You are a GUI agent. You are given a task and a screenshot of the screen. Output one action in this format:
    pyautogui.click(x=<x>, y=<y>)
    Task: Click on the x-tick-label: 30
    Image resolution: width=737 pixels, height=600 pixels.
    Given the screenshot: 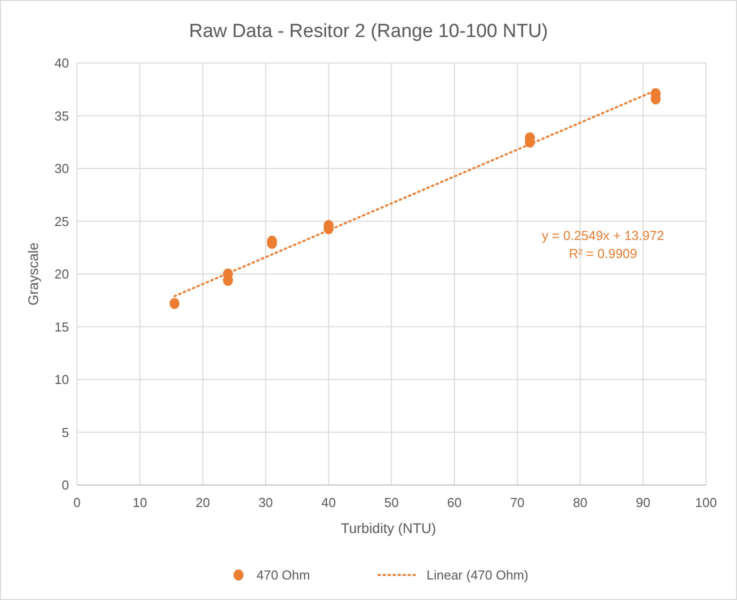 What is the action you would take?
    pyautogui.click(x=265, y=502)
    